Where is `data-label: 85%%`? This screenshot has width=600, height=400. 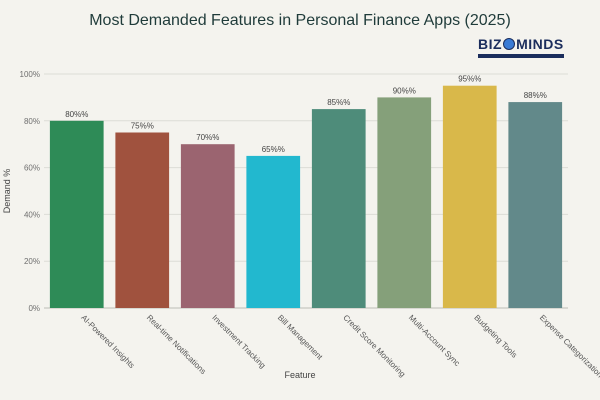 data-label: 85%% is located at coordinates (338, 102).